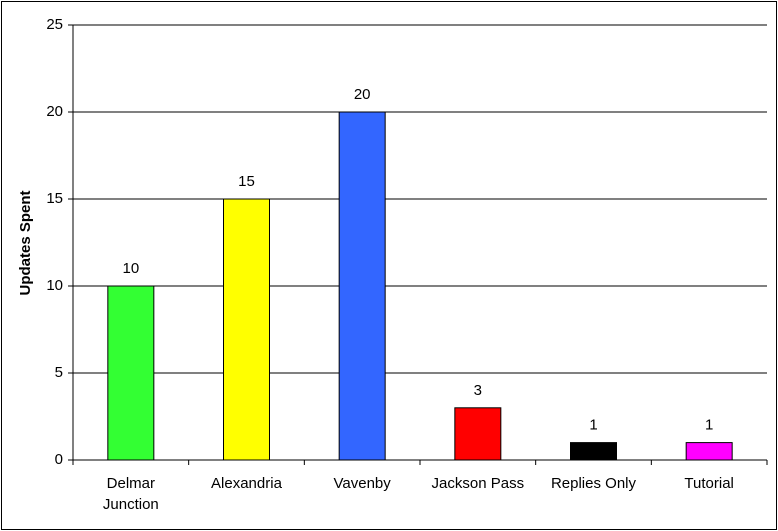 Image resolution: width=778 pixels, height=531 pixels. What do you see at coordinates (54, 198) in the screenshot?
I see `y-tick-label: 15` at bounding box center [54, 198].